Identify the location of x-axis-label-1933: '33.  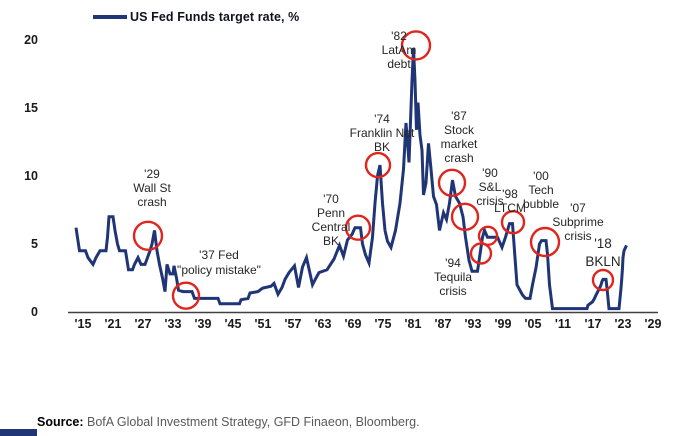
(173, 324).